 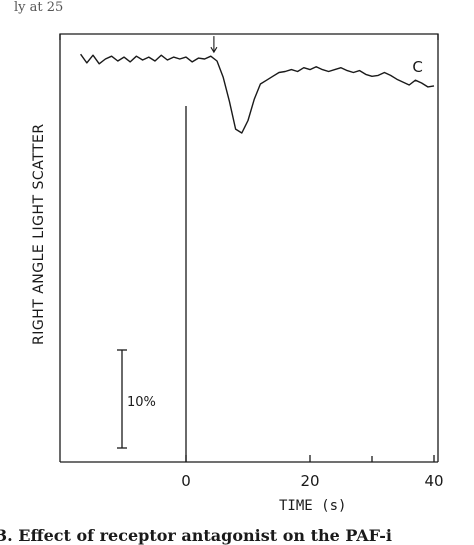 What do you see at coordinates (257, 93) in the screenshot?
I see `trace-c` at bounding box center [257, 93].